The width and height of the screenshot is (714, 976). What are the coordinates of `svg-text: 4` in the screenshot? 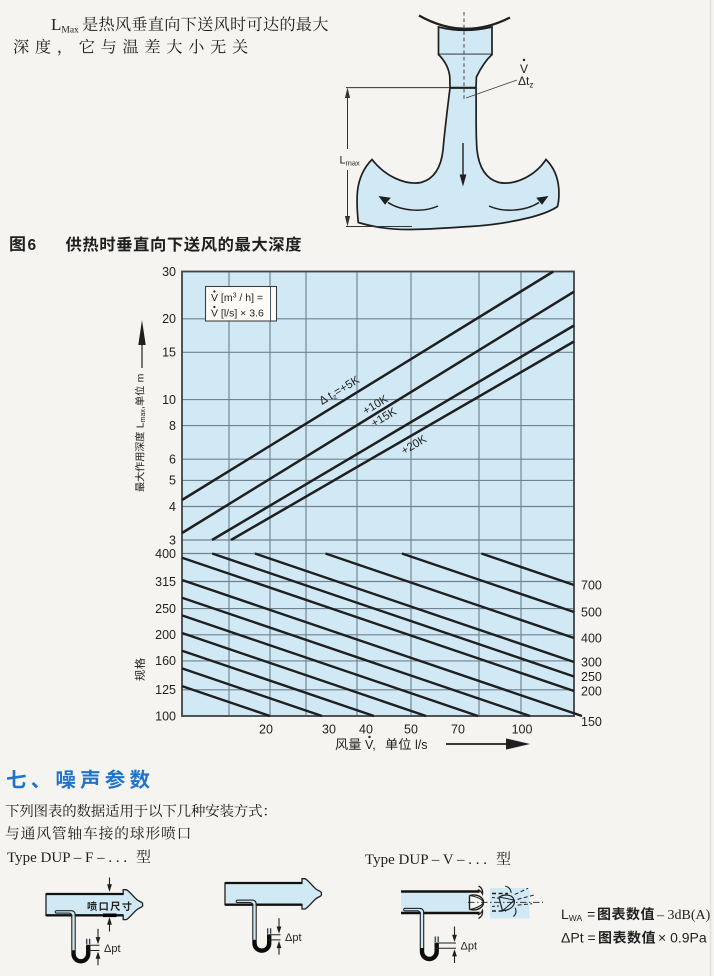 It's located at (172, 507).